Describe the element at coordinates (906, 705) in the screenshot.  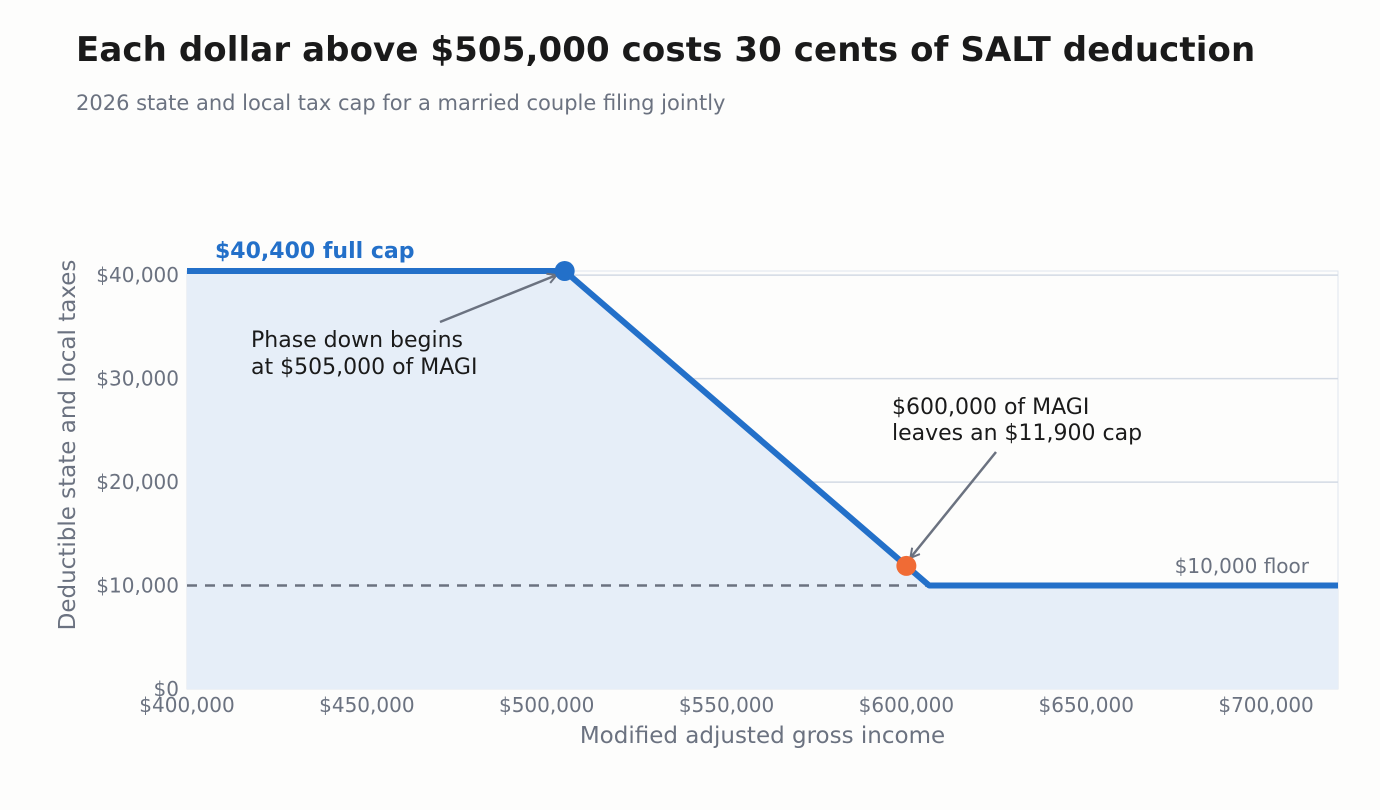
I see `x-tick-label: $600,000` at that location.